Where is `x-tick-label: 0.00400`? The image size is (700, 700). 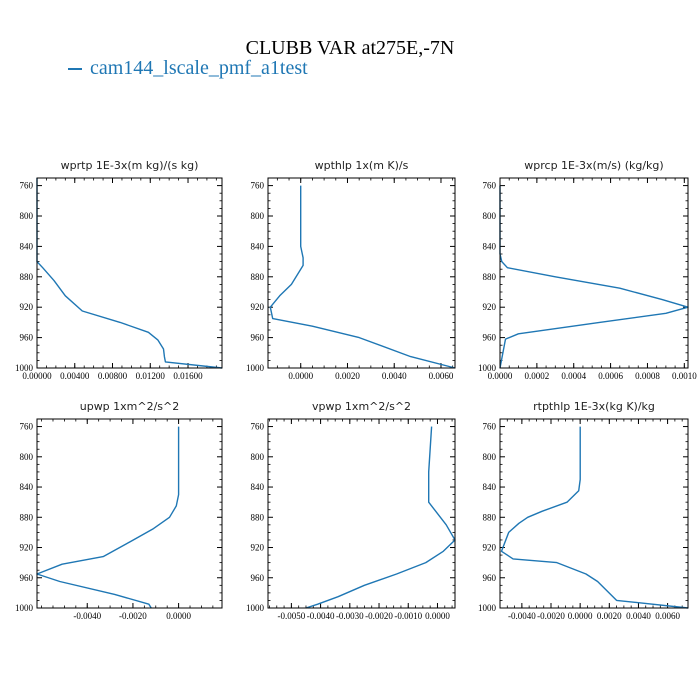
x-tick-label: 0.00400 is located at coordinates (75, 376).